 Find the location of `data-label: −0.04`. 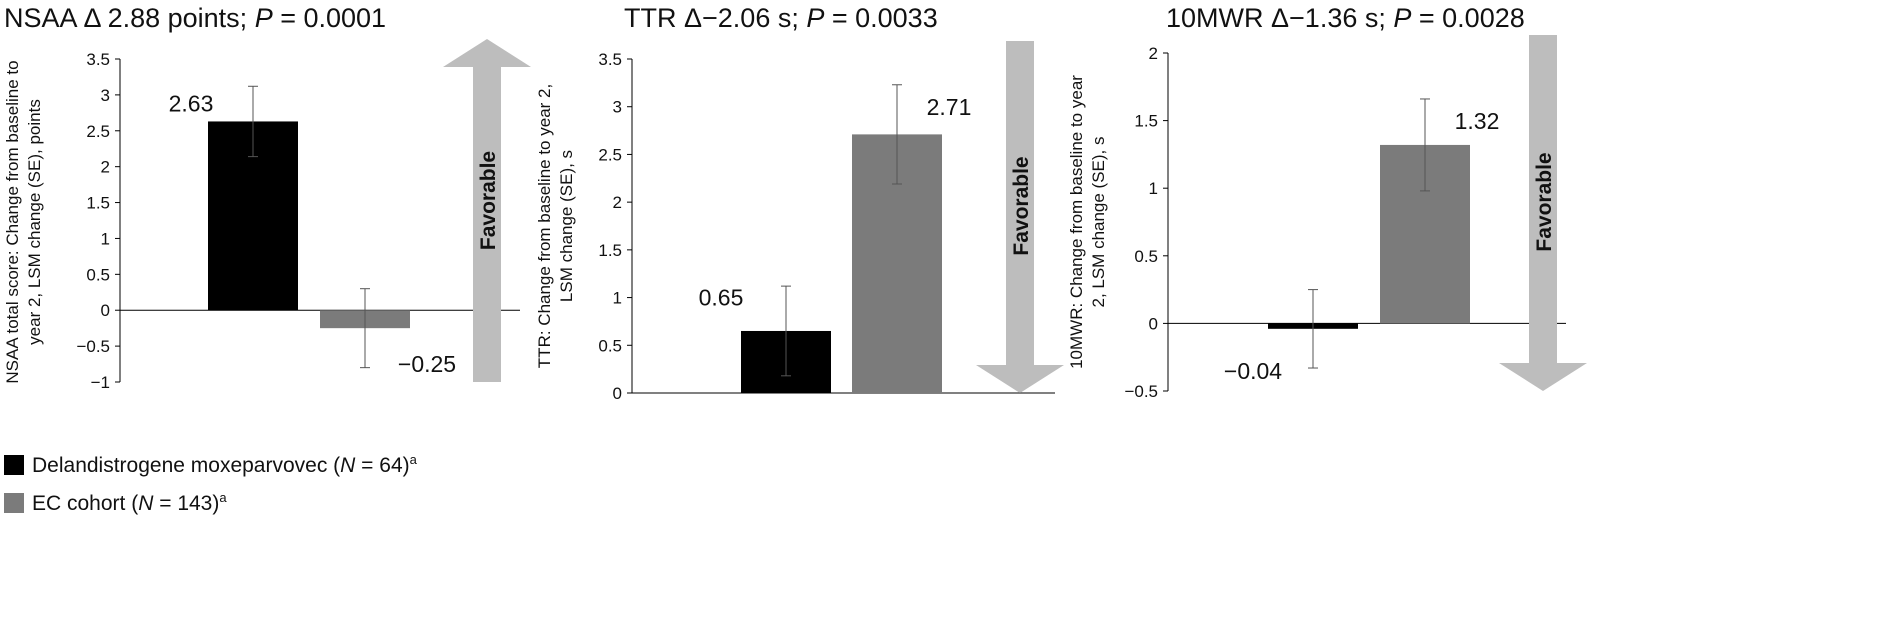

data-label: −0.04 is located at coordinates (1253, 371).